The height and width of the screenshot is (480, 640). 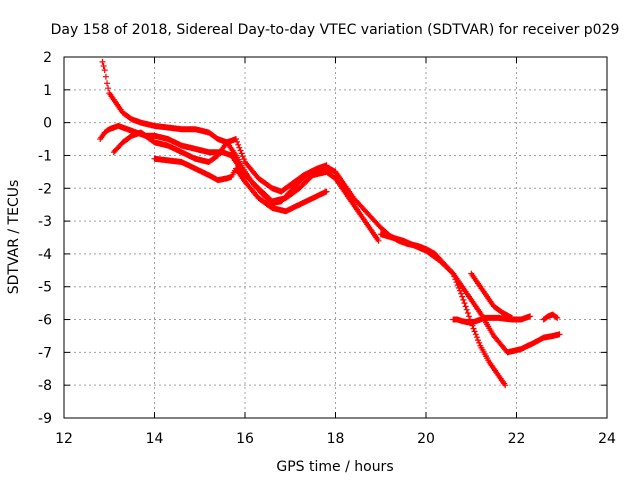 What do you see at coordinates (155, 439) in the screenshot?
I see `x-tick-label: 14` at bounding box center [155, 439].